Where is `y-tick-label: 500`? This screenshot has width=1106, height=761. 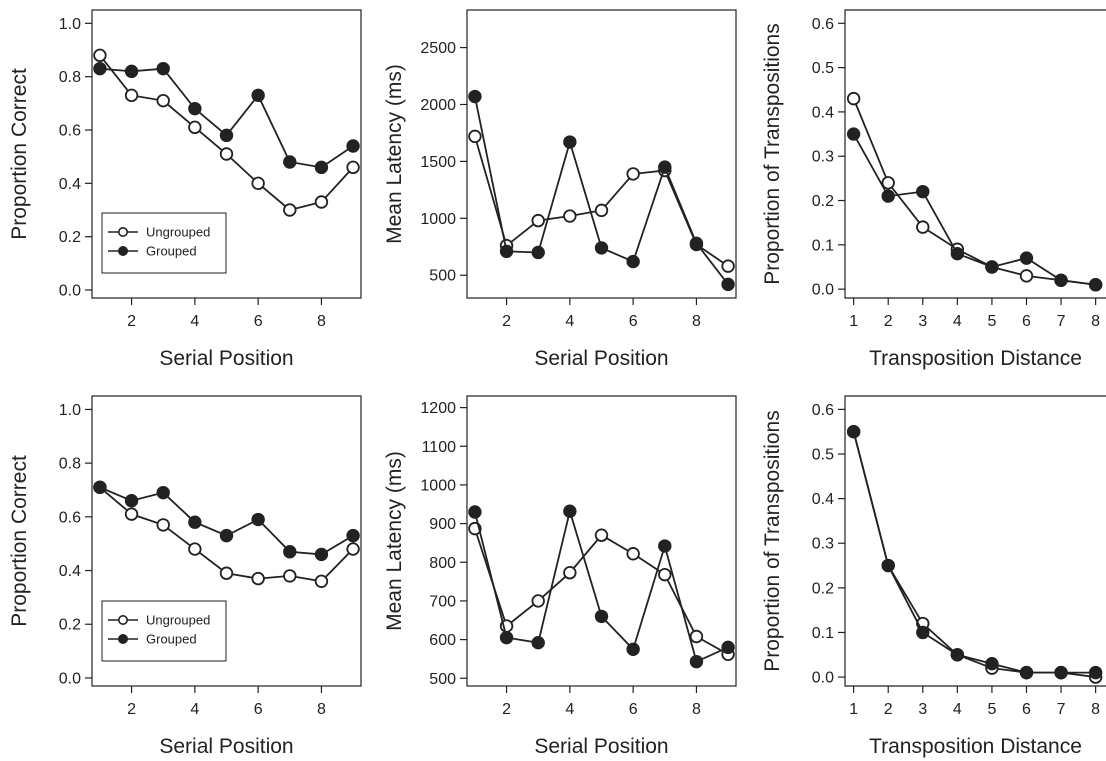
y-tick-label: 500 is located at coordinates (442, 679).